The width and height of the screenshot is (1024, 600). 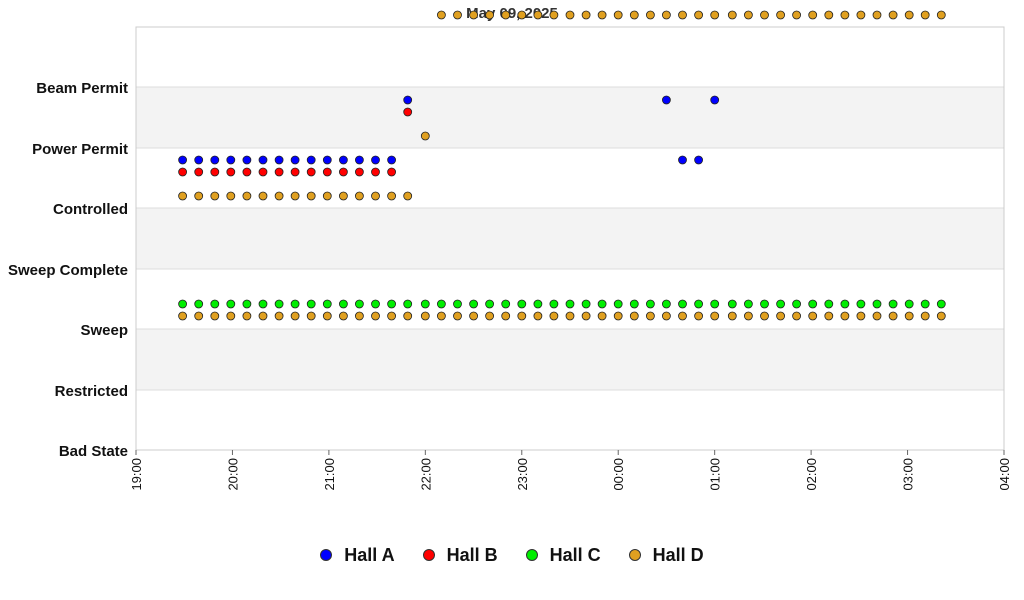 I want to click on legend-label: Hall C, so click(x=575, y=554).